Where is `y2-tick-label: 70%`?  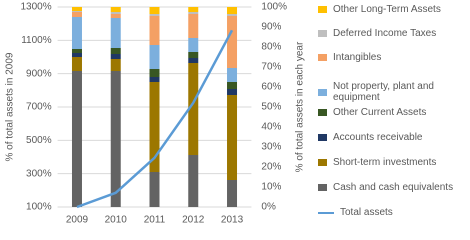 y2-tick-label: 70% is located at coordinates (271, 67).